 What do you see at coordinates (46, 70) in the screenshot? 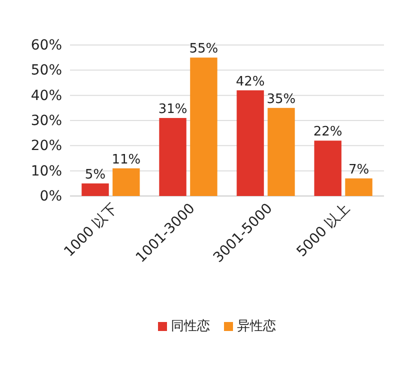
I see `y-tick-label: 50%` at bounding box center [46, 70].